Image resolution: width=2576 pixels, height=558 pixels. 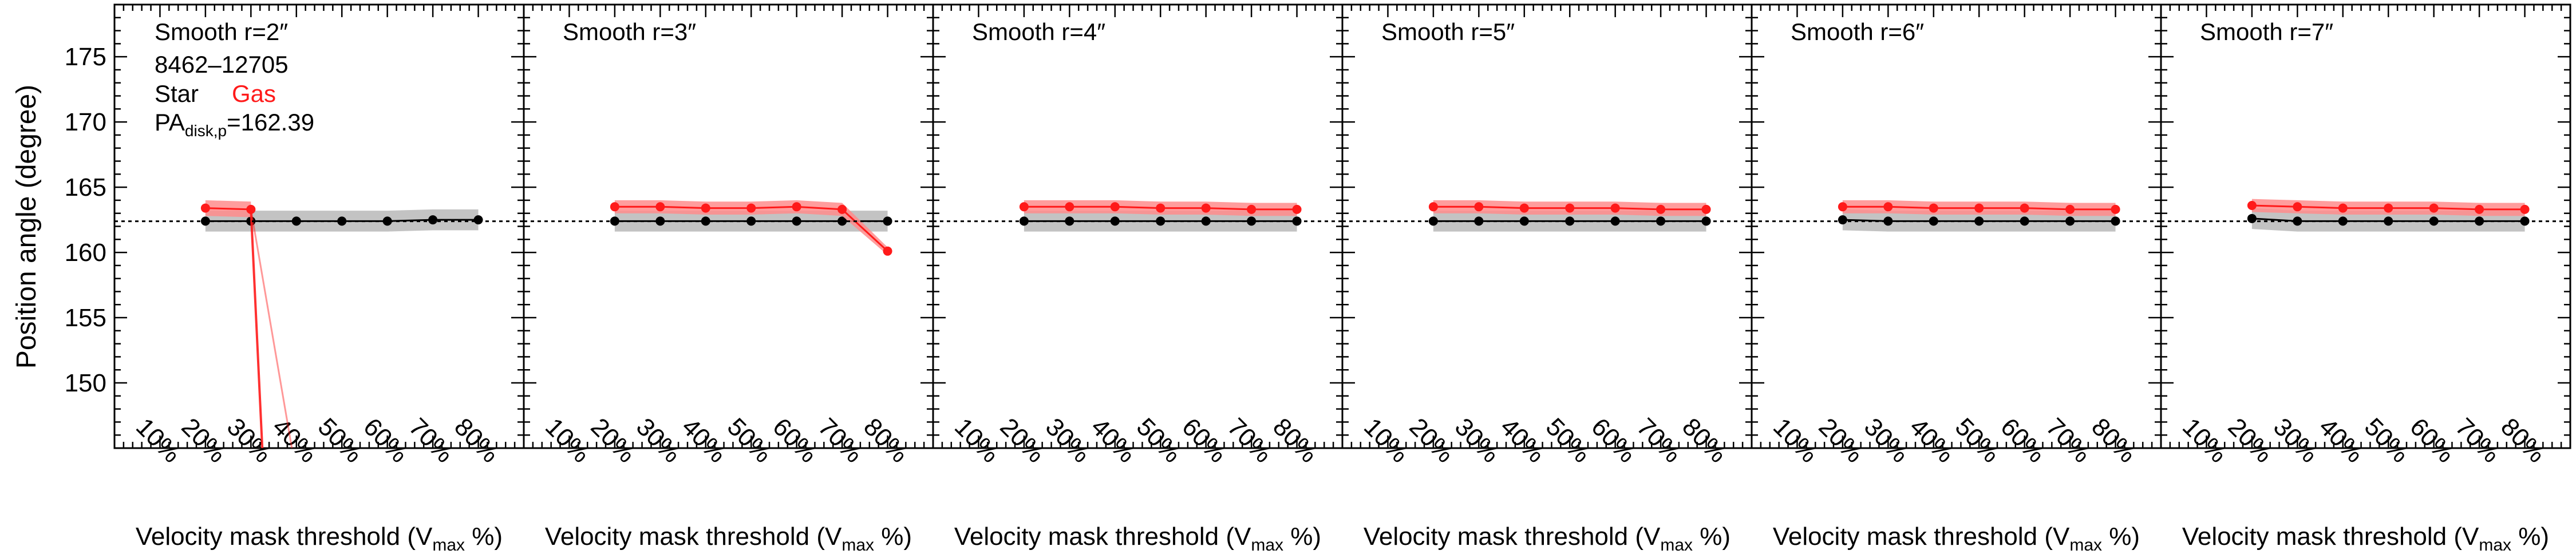 What do you see at coordinates (629, 31) in the screenshot?
I see `panel-title: Smooth r=3″` at bounding box center [629, 31].